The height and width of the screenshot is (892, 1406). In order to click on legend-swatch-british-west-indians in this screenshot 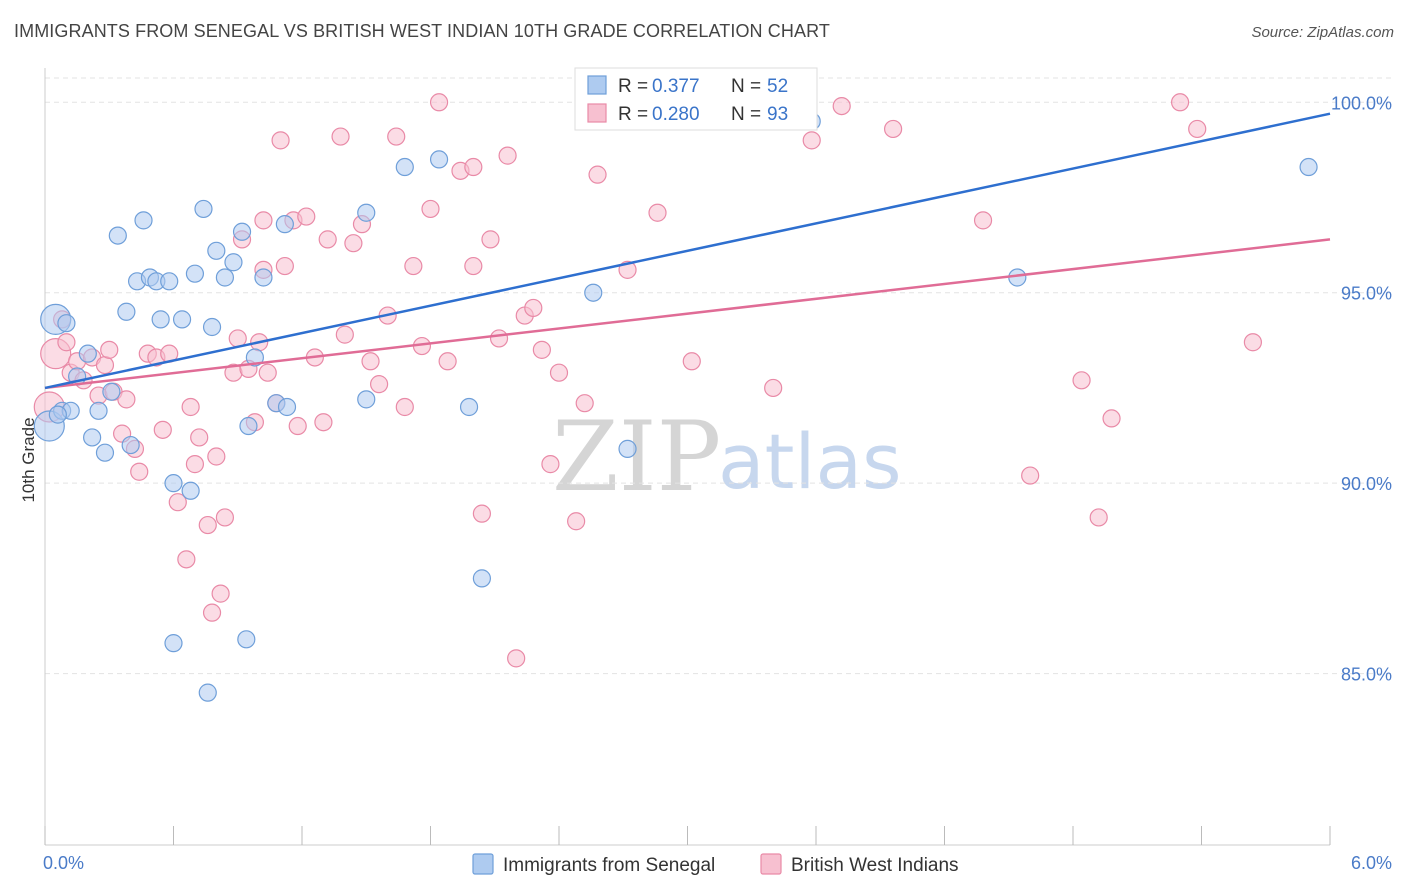, I will do `click(597, 113)`.